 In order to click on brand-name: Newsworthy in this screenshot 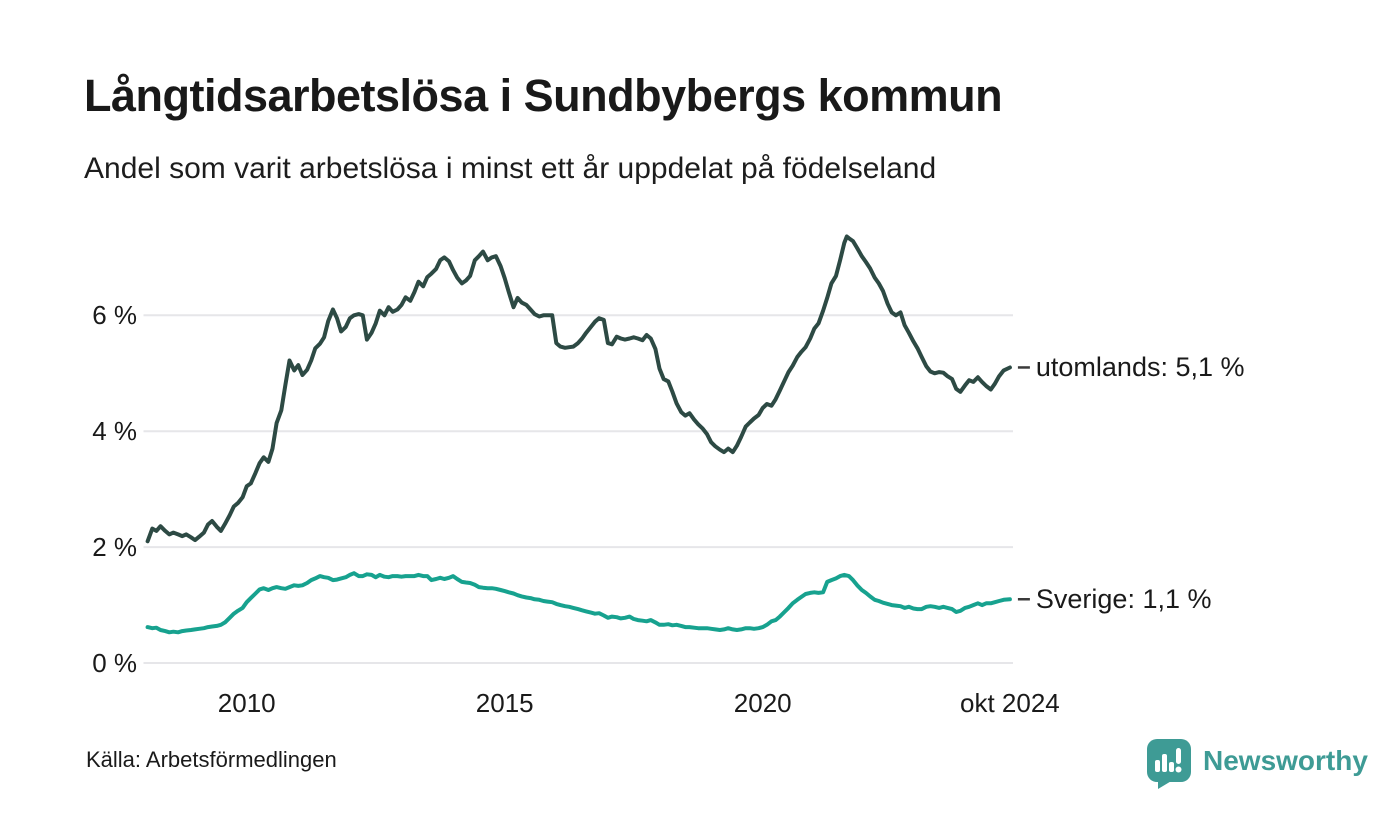, I will do `click(1285, 760)`.